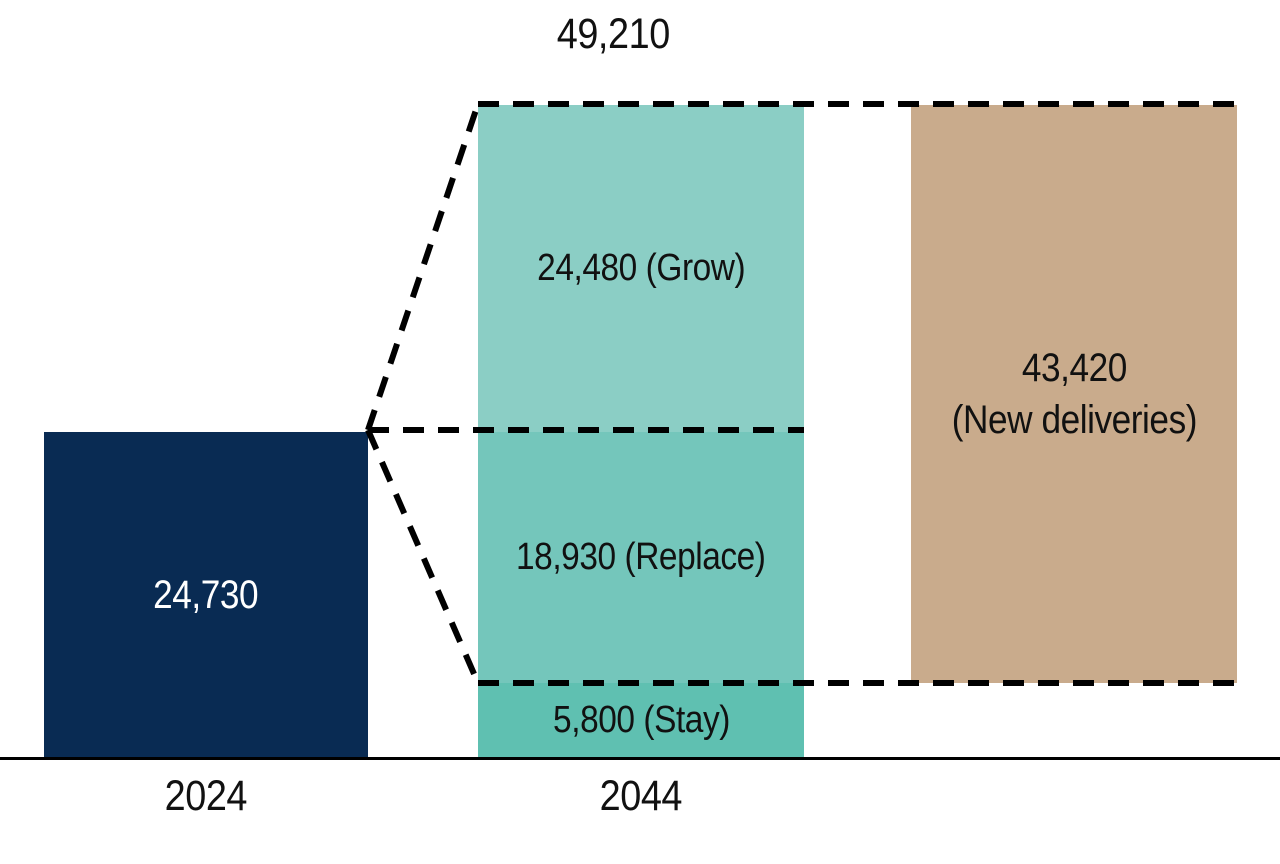 Image resolution: width=1280 pixels, height=864 pixels. I want to click on total-2044-value: 49,210, so click(613, 34).